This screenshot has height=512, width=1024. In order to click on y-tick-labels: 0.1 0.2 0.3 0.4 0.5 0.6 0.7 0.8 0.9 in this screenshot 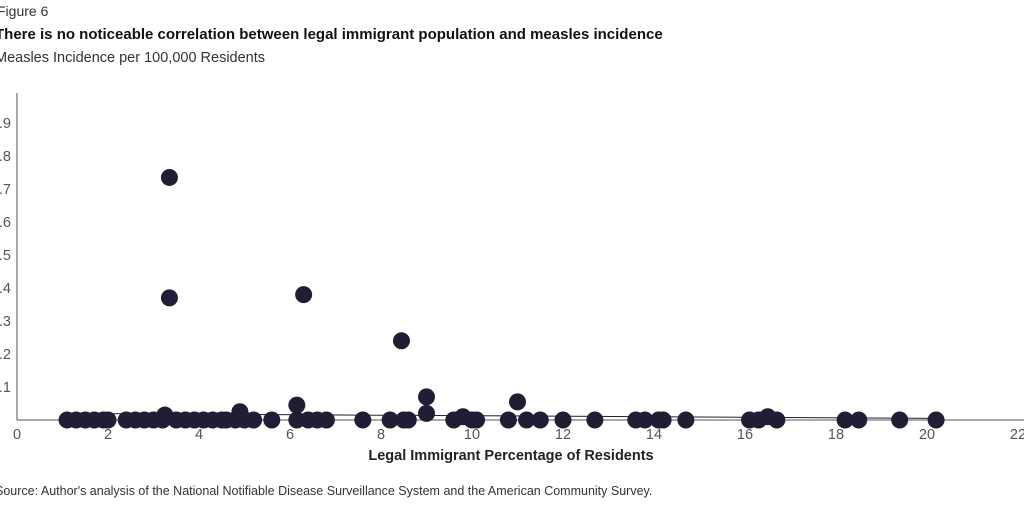, I will do `click(5, 256)`.